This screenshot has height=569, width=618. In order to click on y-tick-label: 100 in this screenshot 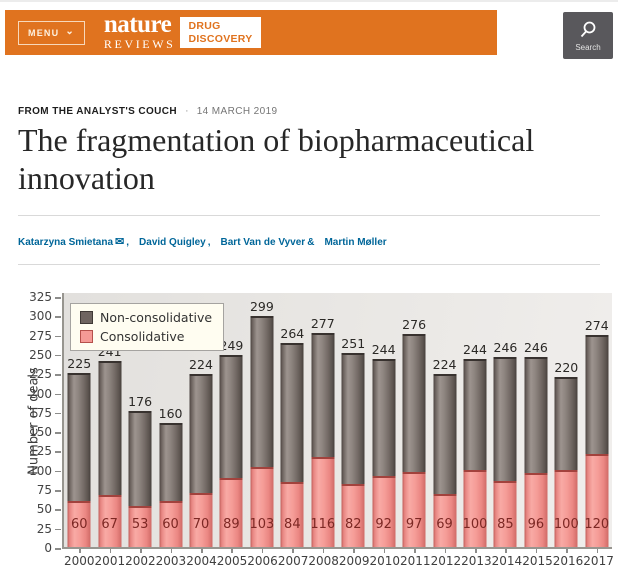, I will do `click(40, 470)`.